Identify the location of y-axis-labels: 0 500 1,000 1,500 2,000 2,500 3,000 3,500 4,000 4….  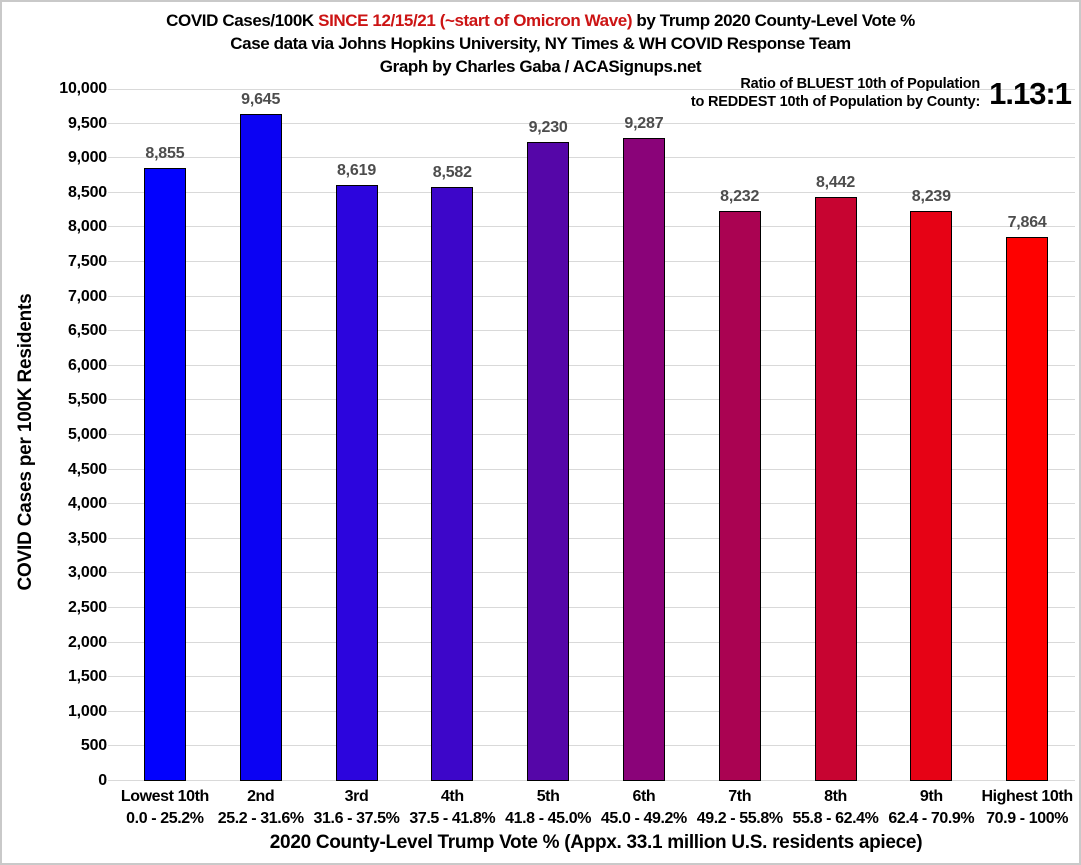
(54, 434).